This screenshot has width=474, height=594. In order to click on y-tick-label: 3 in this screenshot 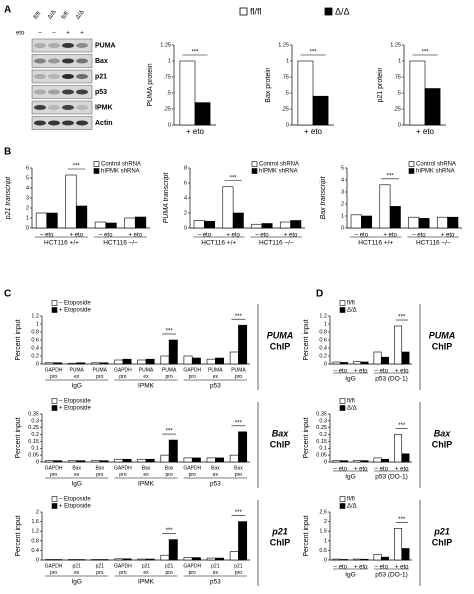, I will do `click(342, 192)`.